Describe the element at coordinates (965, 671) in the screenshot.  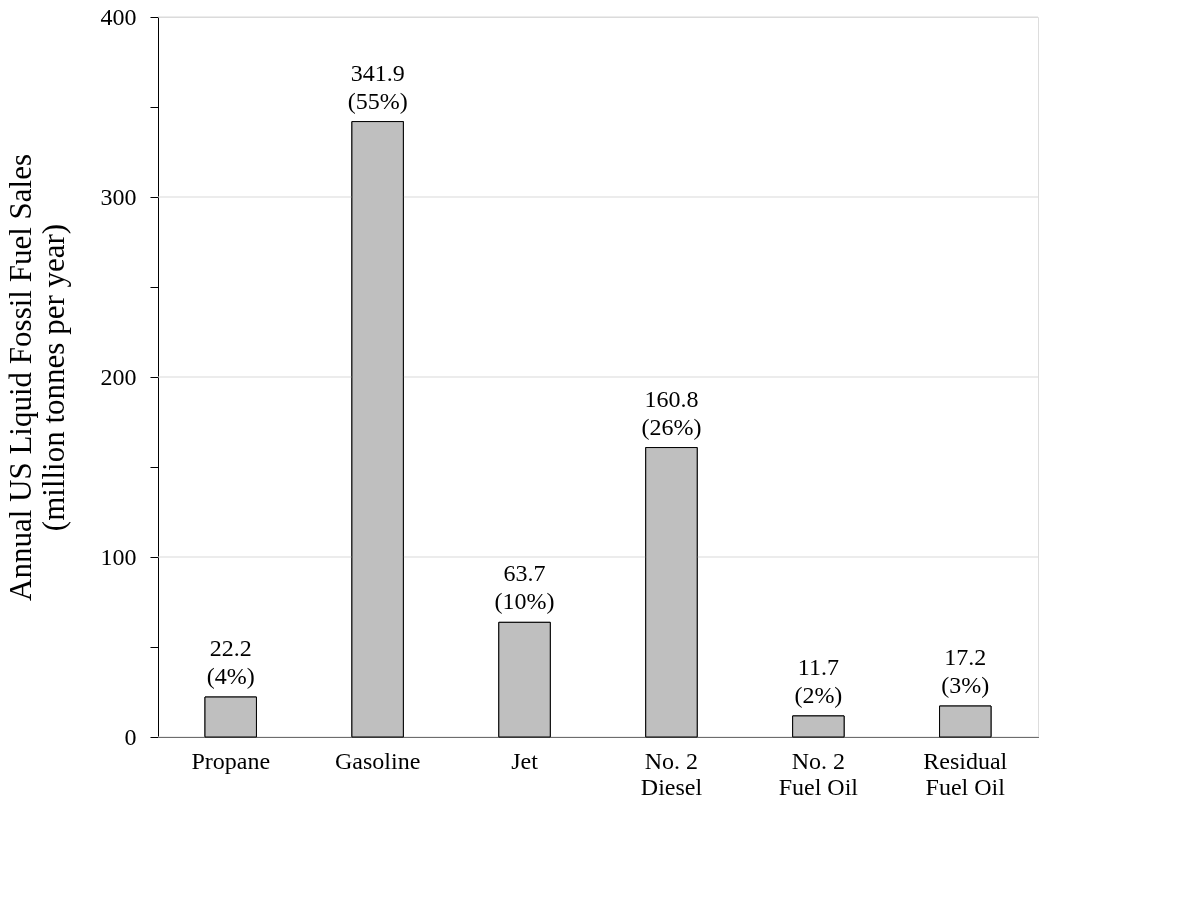
I see `data-label: 17.2 (3%)` at that location.